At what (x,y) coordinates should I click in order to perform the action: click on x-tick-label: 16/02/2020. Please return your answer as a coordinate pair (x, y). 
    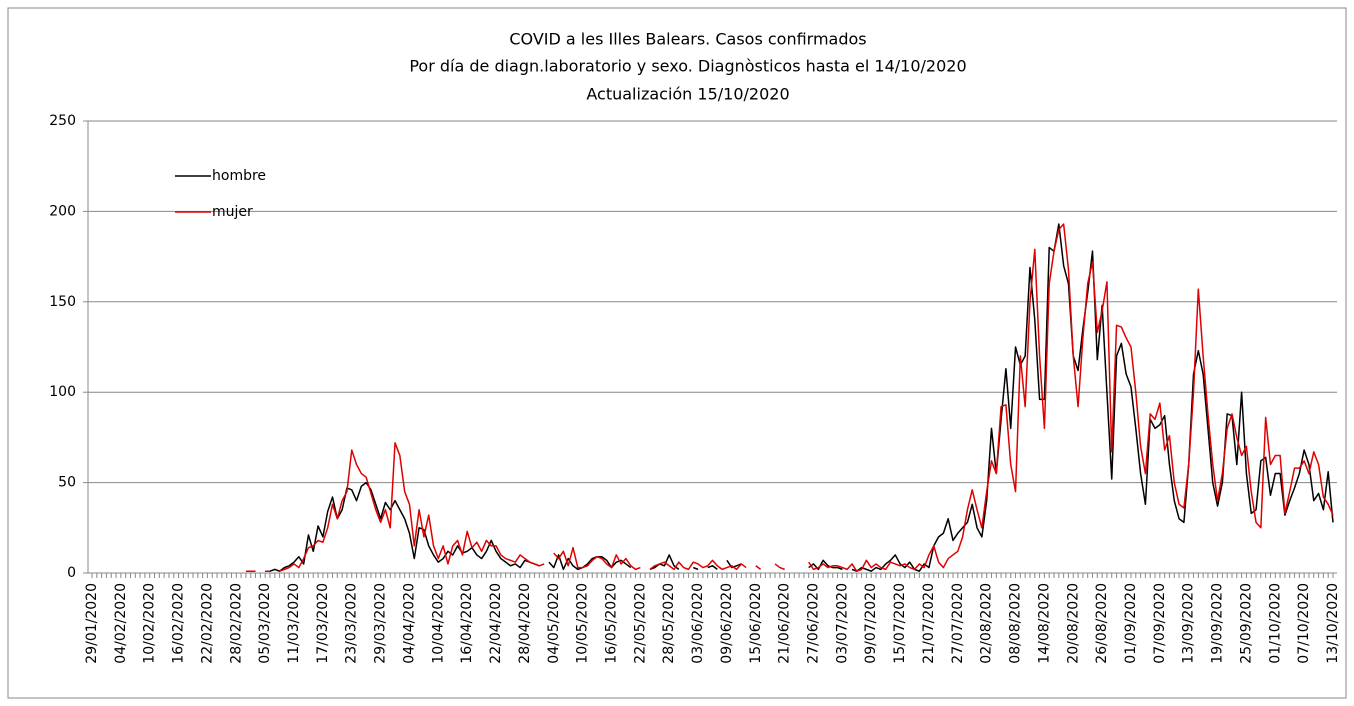
    Looking at the image, I should click on (179, 623).